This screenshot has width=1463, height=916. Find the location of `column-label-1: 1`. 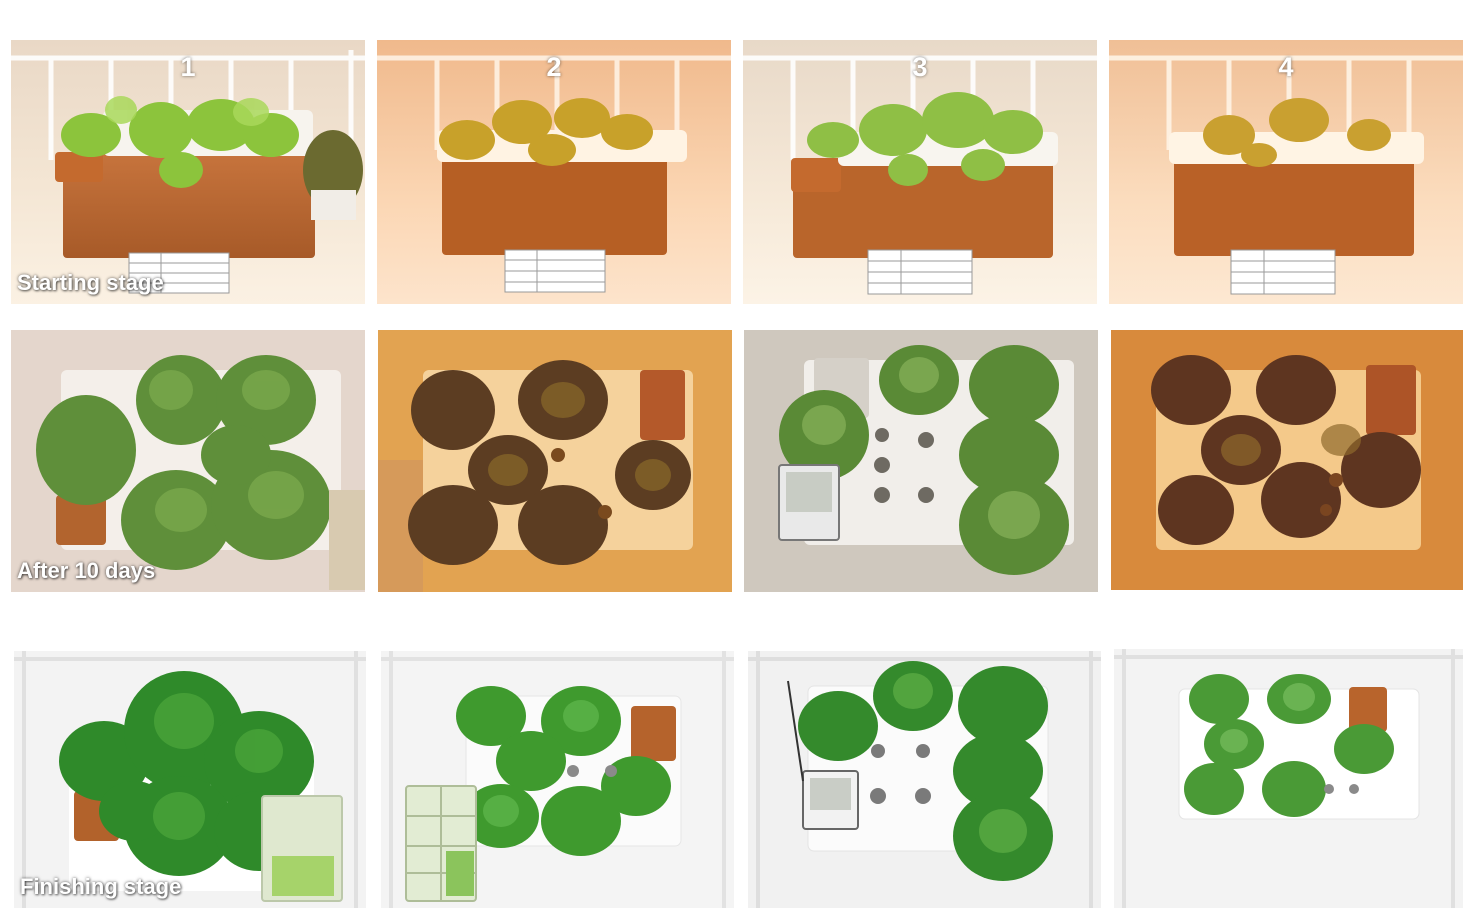

column-label-1: 1 is located at coordinates (188, 67).